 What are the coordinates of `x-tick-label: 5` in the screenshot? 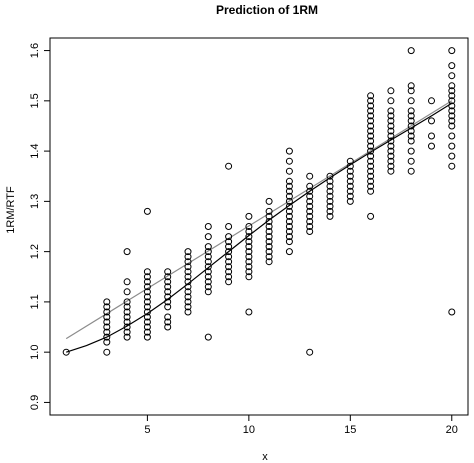 It's located at (147, 430).